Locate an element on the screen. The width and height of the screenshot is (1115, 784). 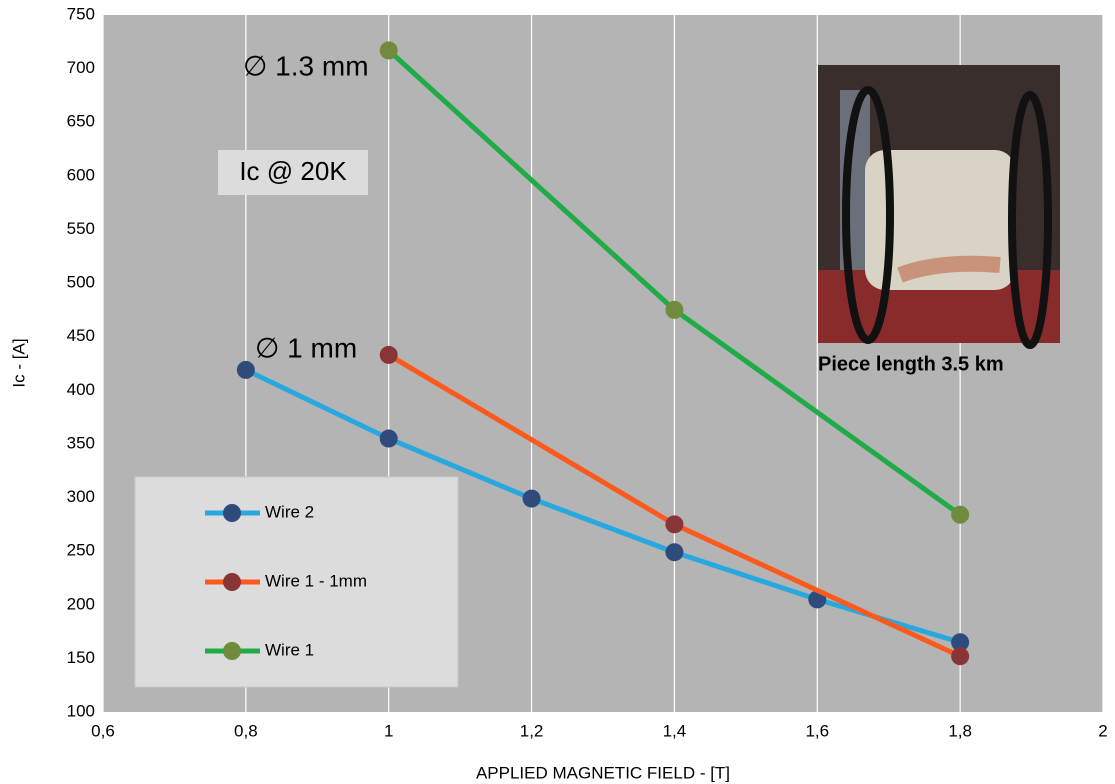
x-tick-label: 2 is located at coordinates (1102, 730).